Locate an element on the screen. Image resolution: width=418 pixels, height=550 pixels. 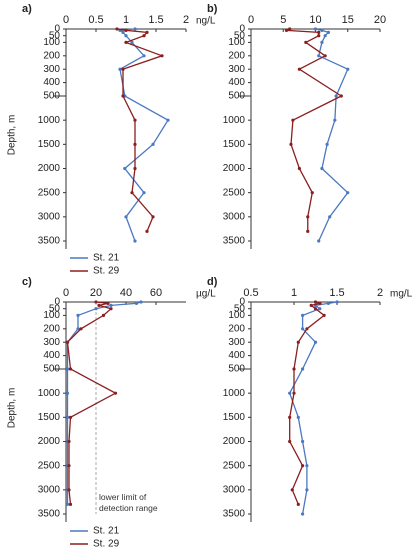
x-unit: ng/L is located at coordinates (206, 21).